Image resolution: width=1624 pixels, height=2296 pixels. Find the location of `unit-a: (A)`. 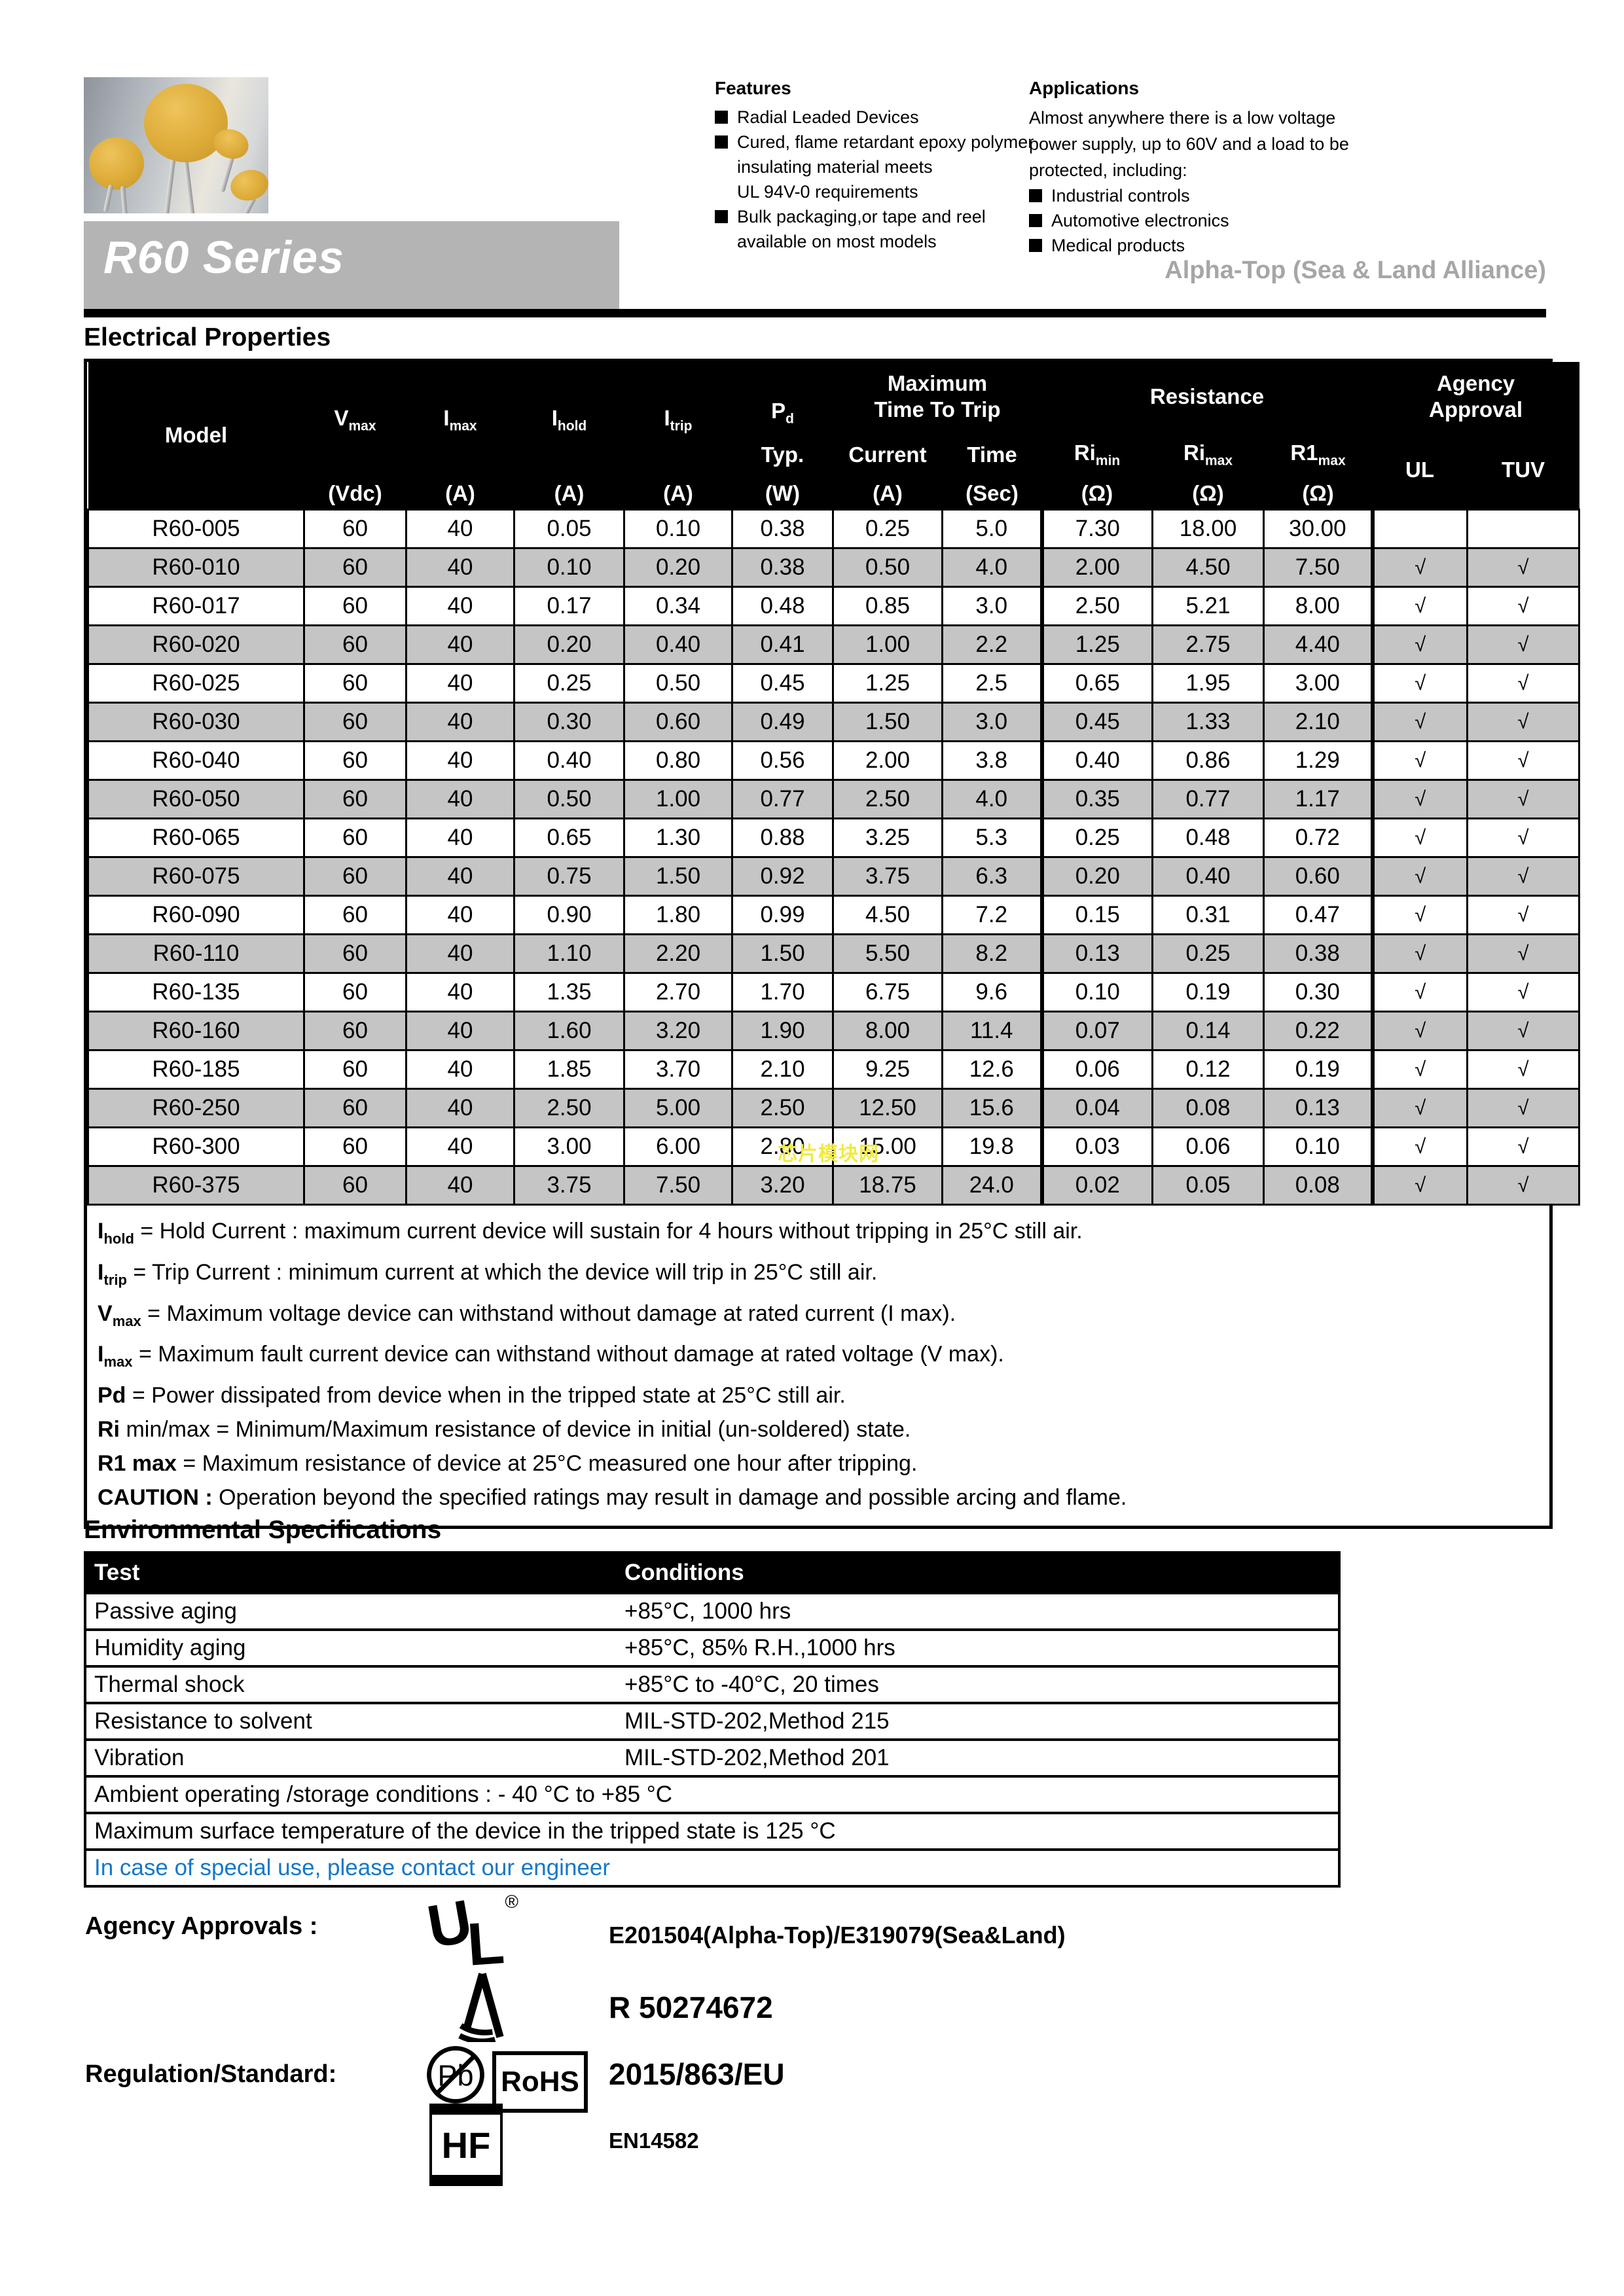

unit-a: (A) is located at coordinates (888, 494).